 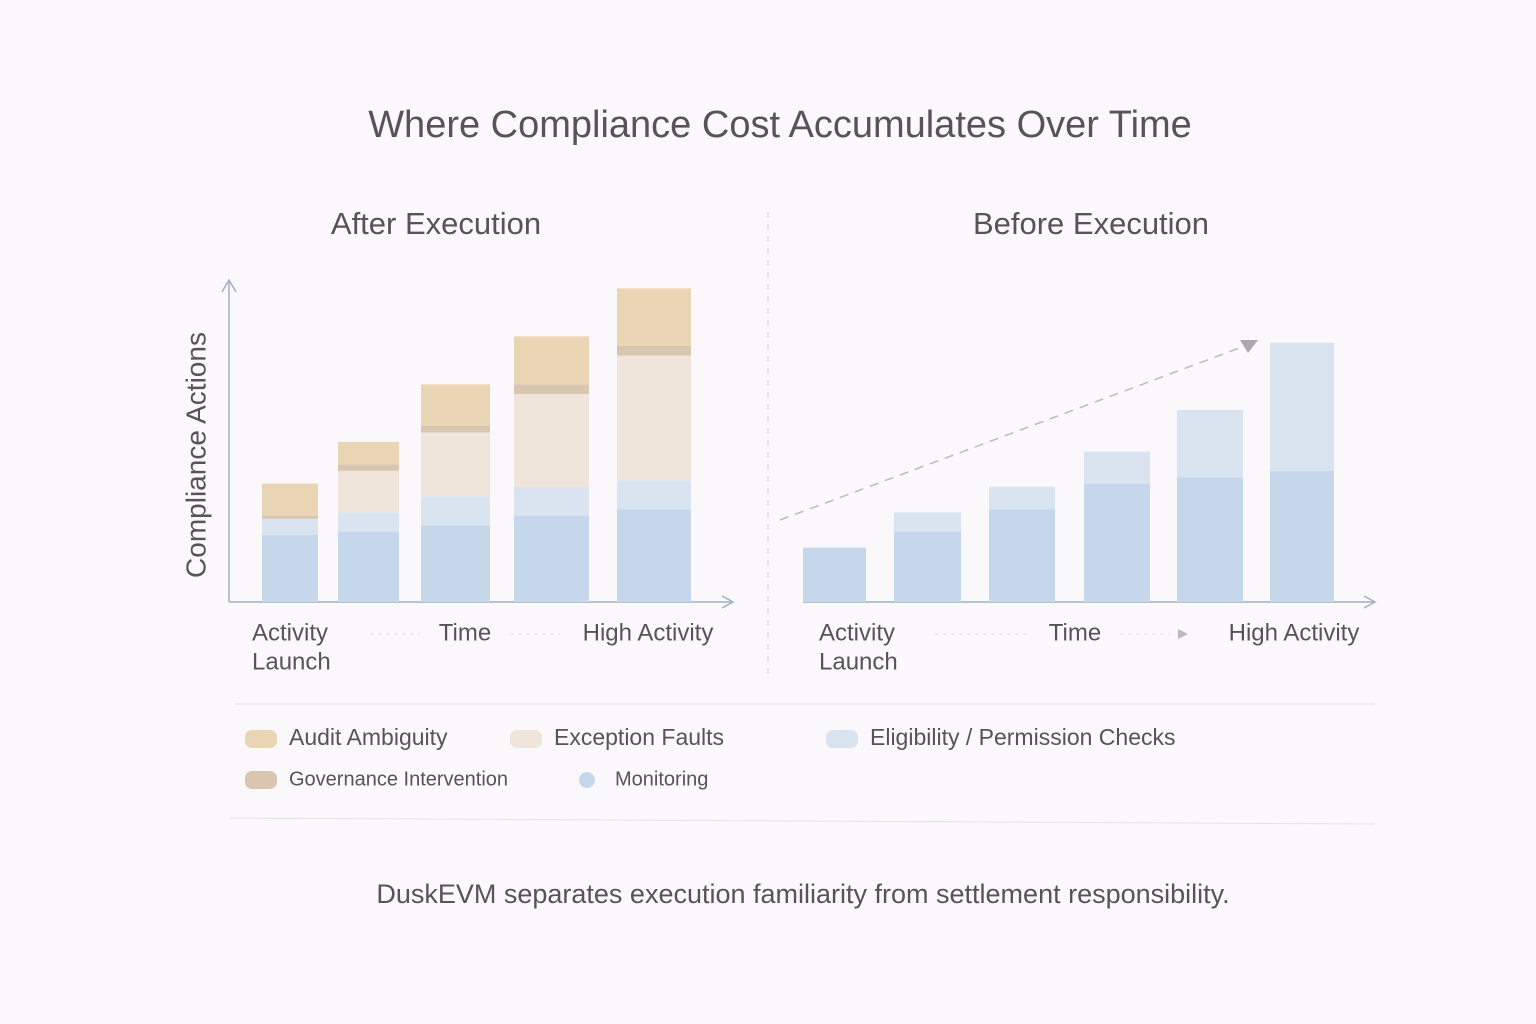 I want to click on panel-title: Before Execution, so click(x=1091, y=223).